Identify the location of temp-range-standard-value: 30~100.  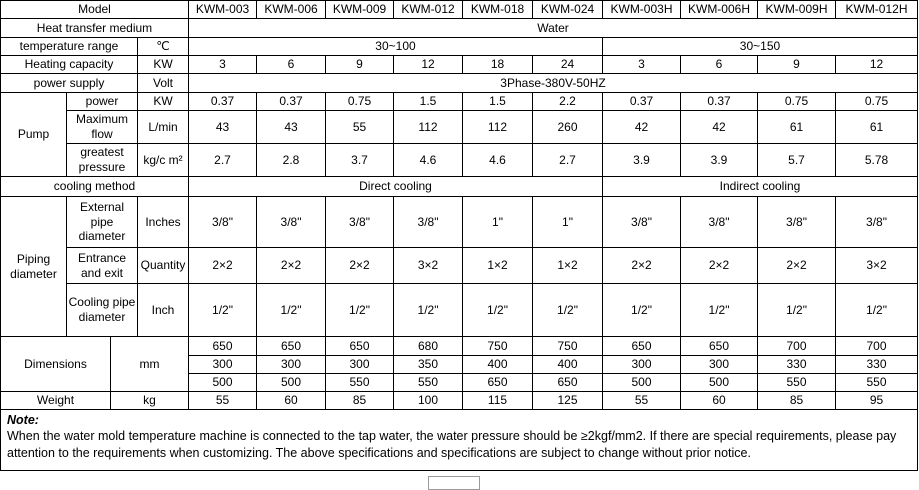
(395, 46).